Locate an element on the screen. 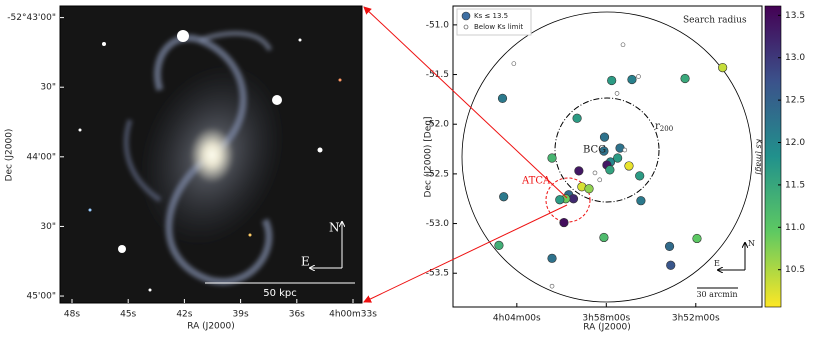 The height and width of the screenshot is (338, 830). colorbar is located at coordinates (773, 156).